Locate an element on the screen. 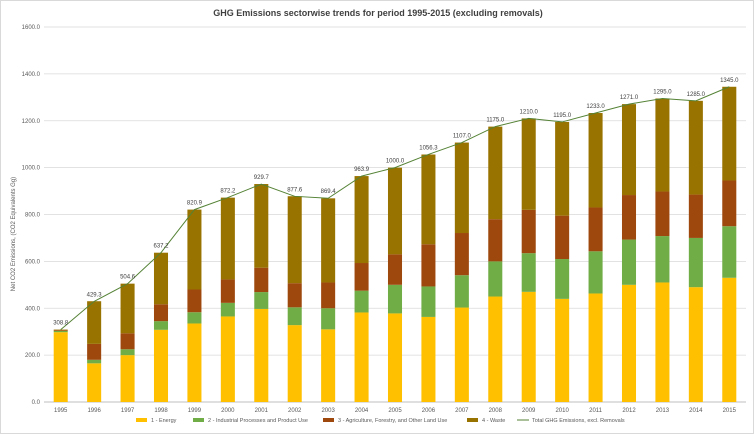  bar-segment-2-2010 is located at coordinates (562, 279).